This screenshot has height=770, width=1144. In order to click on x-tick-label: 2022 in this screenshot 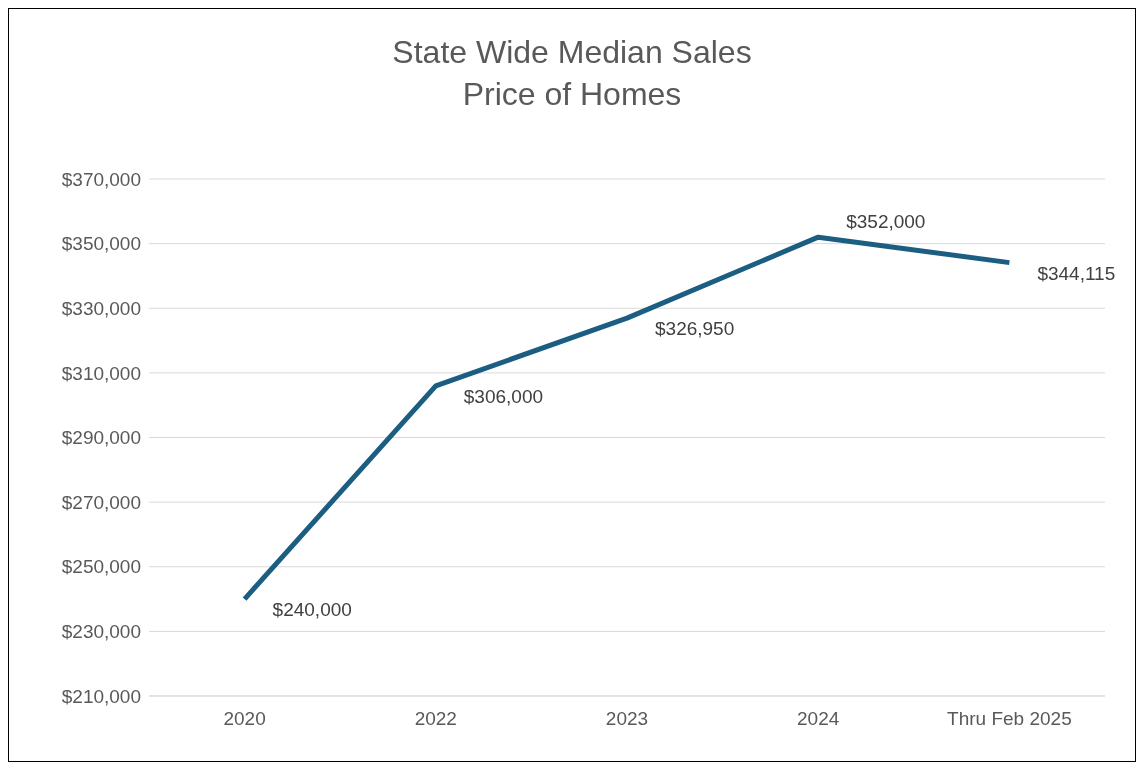, I will do `click(435, 719)`.